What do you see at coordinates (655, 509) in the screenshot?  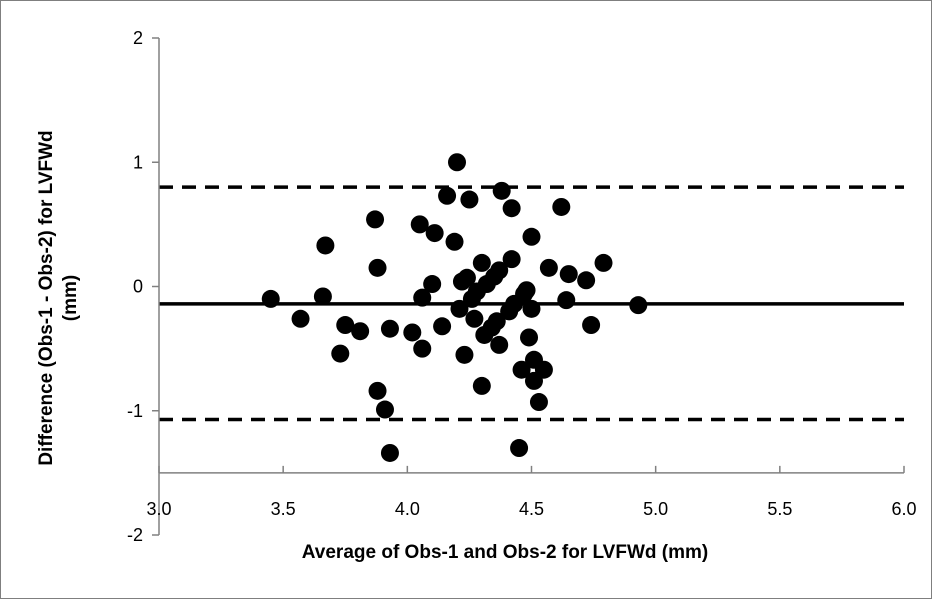 I see `x-tick-label: 5.0` at bounding box center [655, 509].